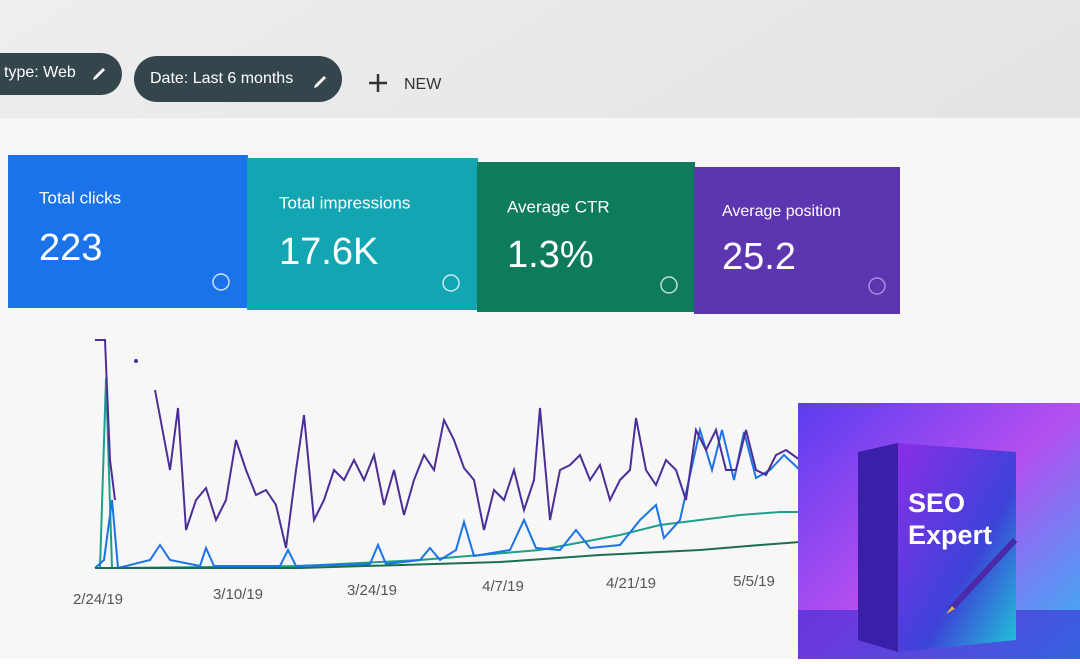  I want to click on chip: Date: Last 6 months, so click(238, 79).